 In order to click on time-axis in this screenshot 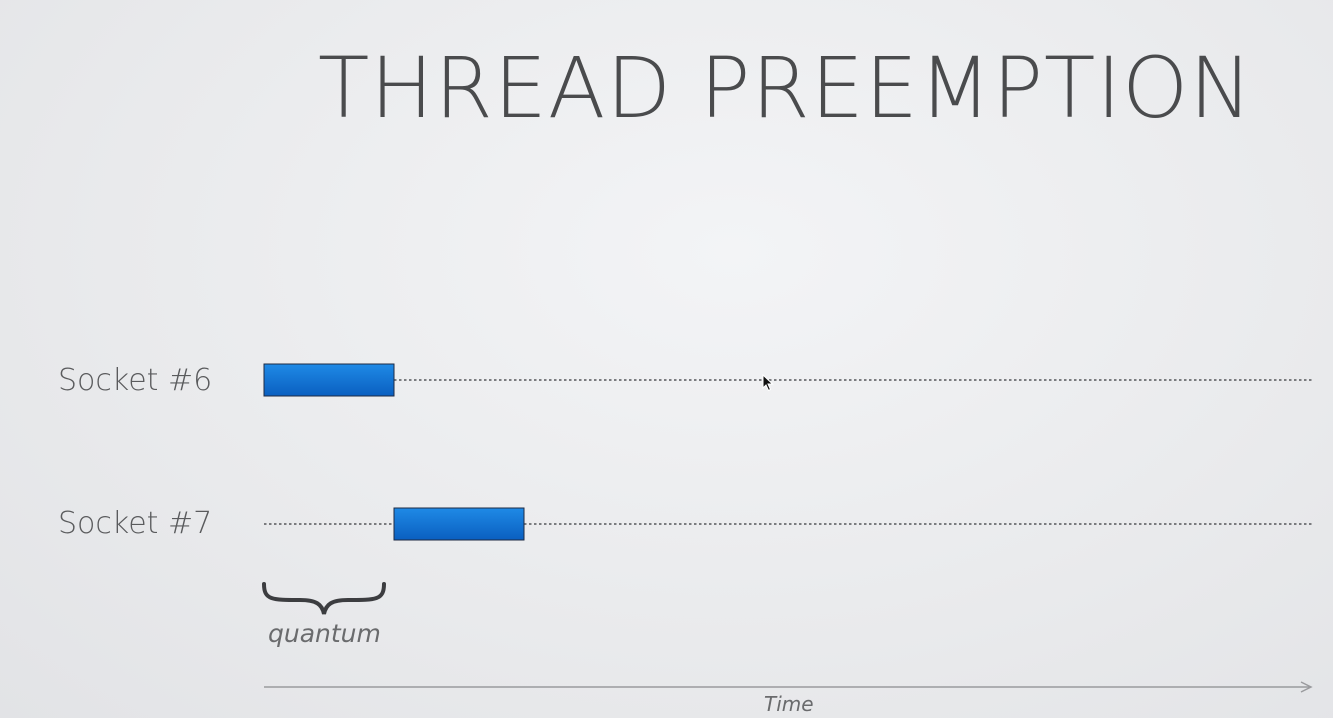, I will do `click(788, 687)`.